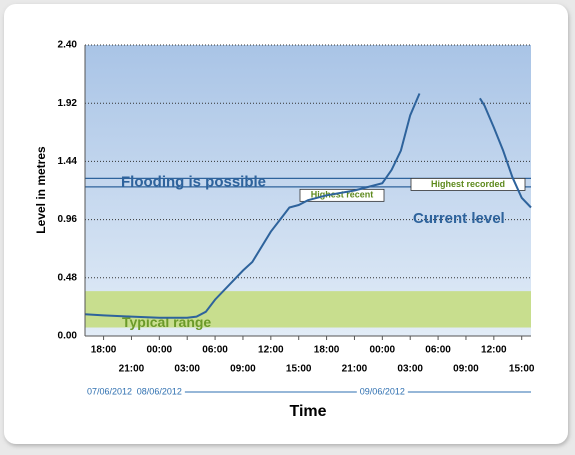 This screenshot has height=455, width=575. What do you see at coordinates (68, 103) in the screenshot?
I see `y-tick-label: 1.92` at bounding box center [68, 103].